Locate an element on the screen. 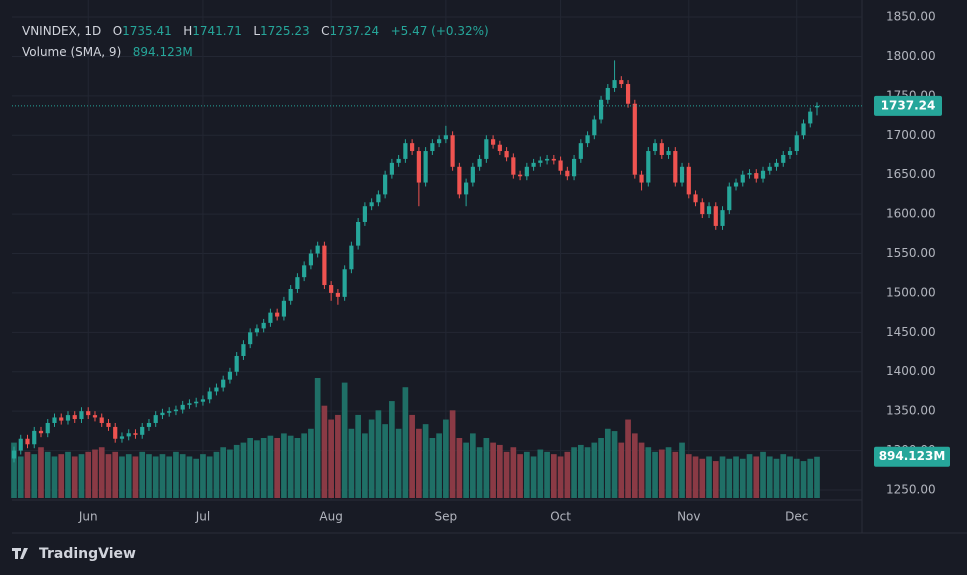 The width and height of the screenshot is (967, 575). ohlc-value: 1737.24 is located at coordinates (354, 31).